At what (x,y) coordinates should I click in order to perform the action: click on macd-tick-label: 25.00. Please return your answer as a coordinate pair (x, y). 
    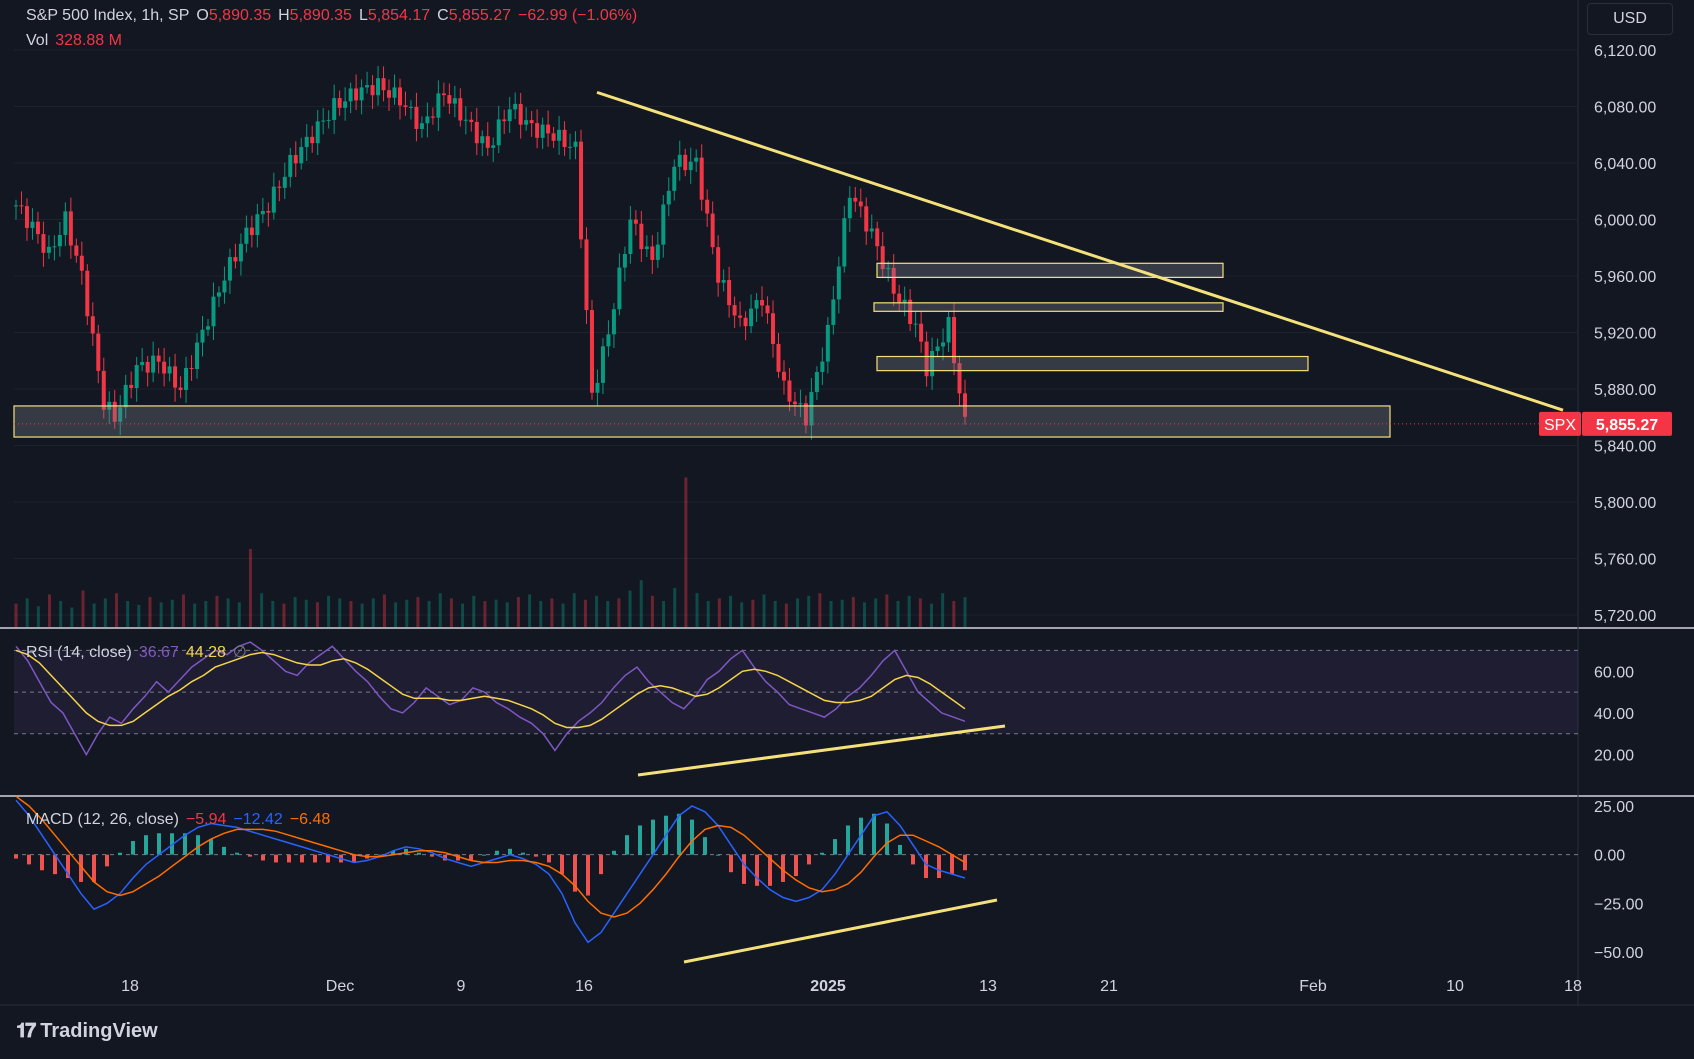
    Looking at the image, I should click on (1614, 807).